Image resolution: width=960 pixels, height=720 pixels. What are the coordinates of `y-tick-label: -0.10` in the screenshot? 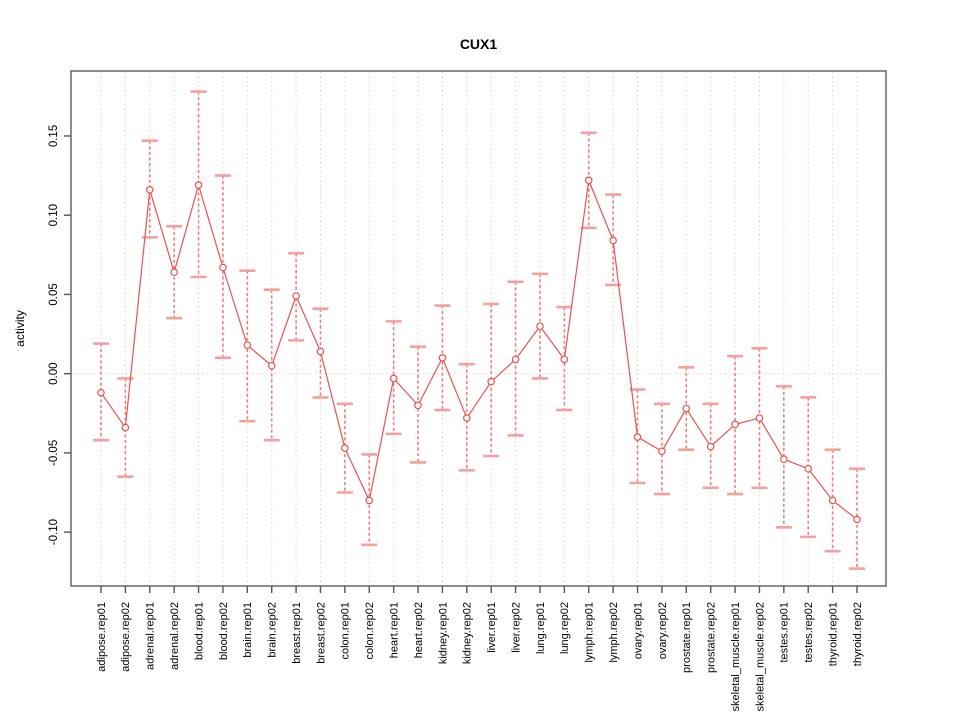 It's located at (54, 532).